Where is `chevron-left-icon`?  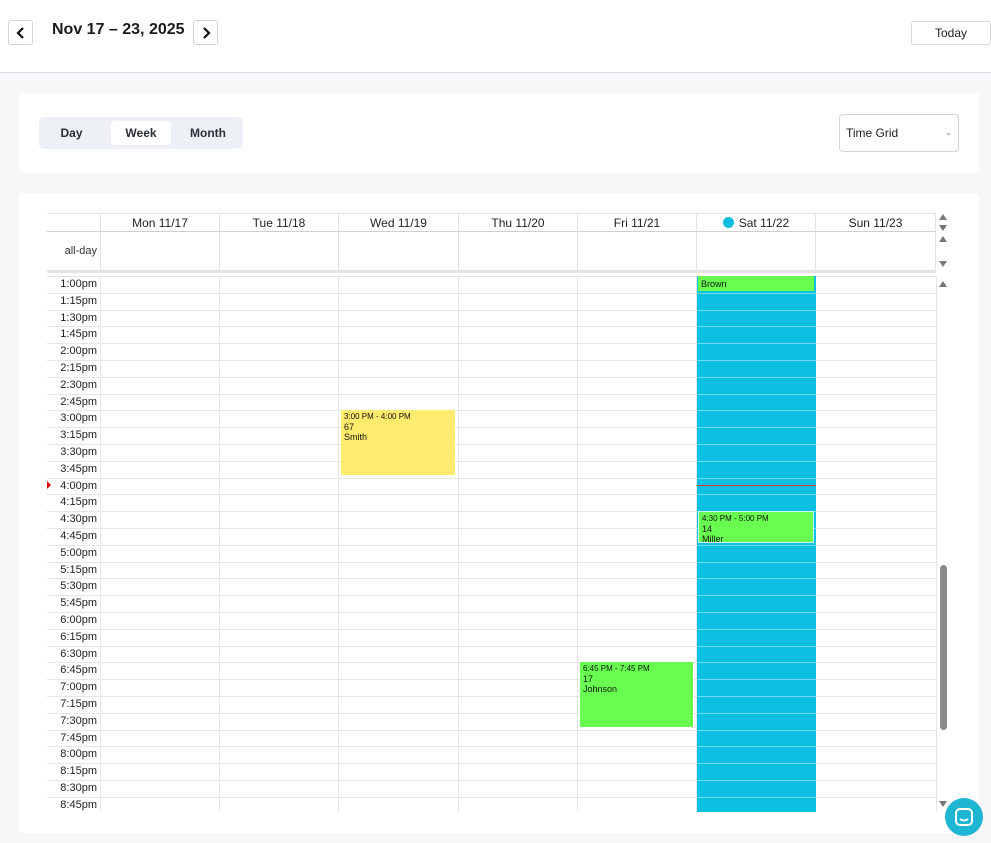 chevron-left-icon is located at coordinates (19, 32).